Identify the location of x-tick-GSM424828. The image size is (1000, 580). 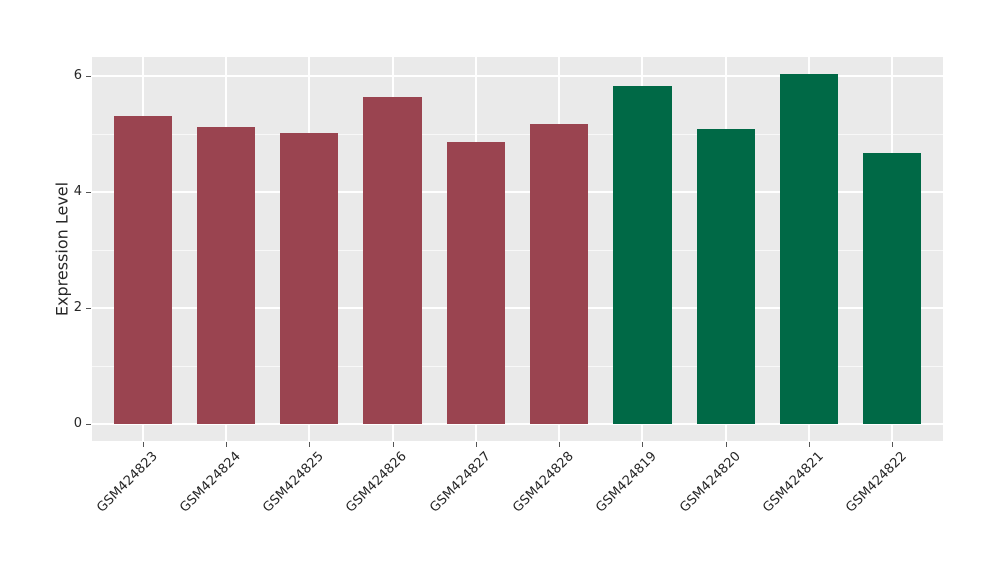
(560, 444).